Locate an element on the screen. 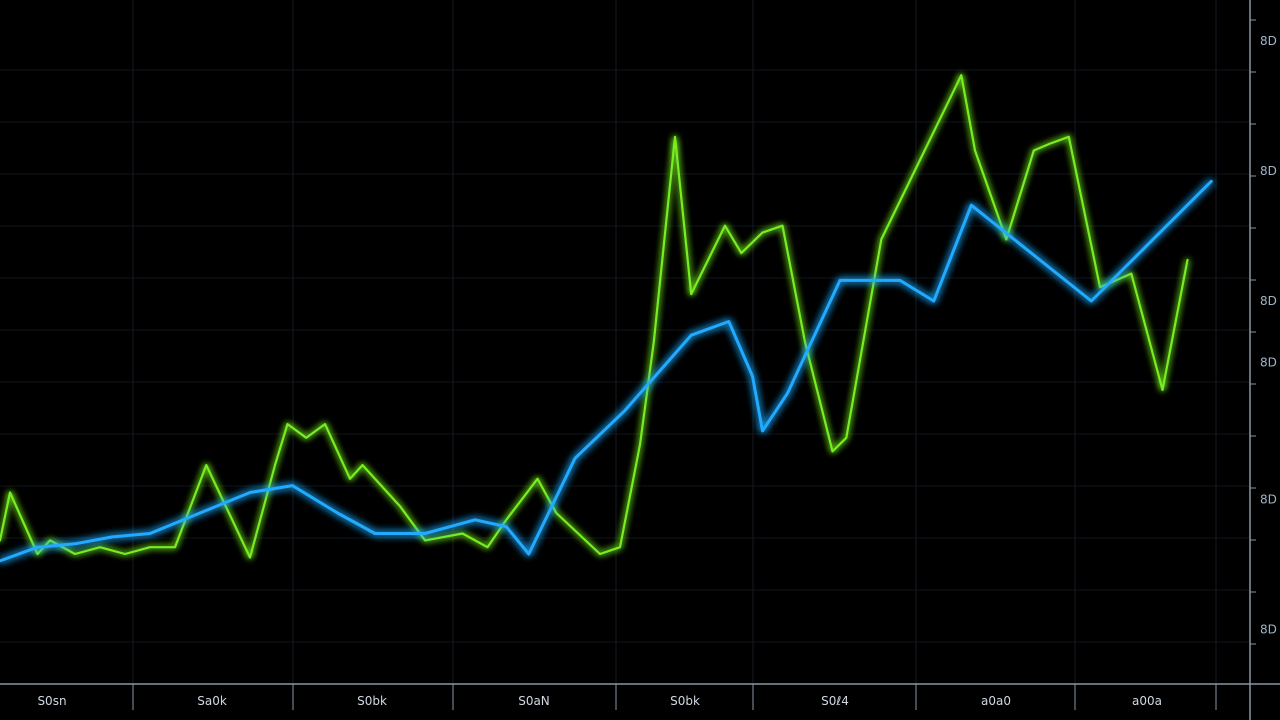  y-axis-ticks: 8D 8D 8D 8D 8D 8D is located at coordinates (1268, 335).